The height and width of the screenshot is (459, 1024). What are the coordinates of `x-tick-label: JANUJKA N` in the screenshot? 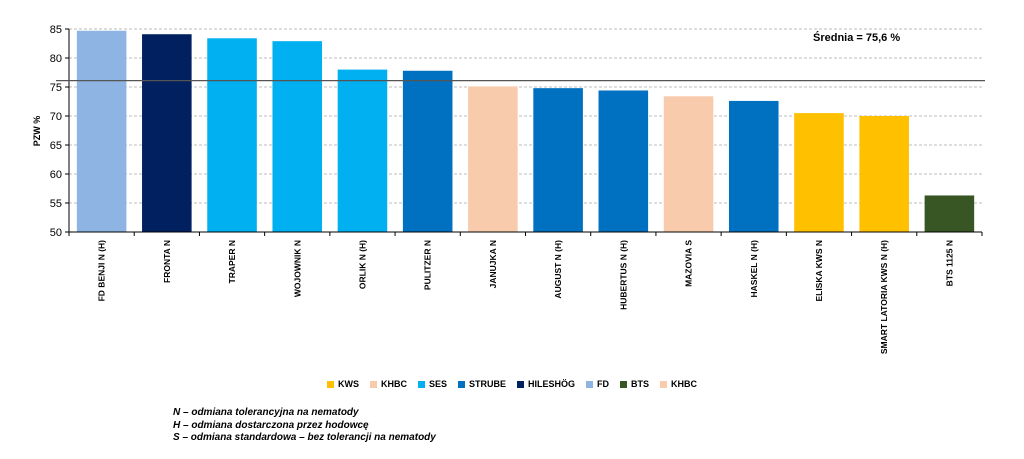 It's located at (493, 264).